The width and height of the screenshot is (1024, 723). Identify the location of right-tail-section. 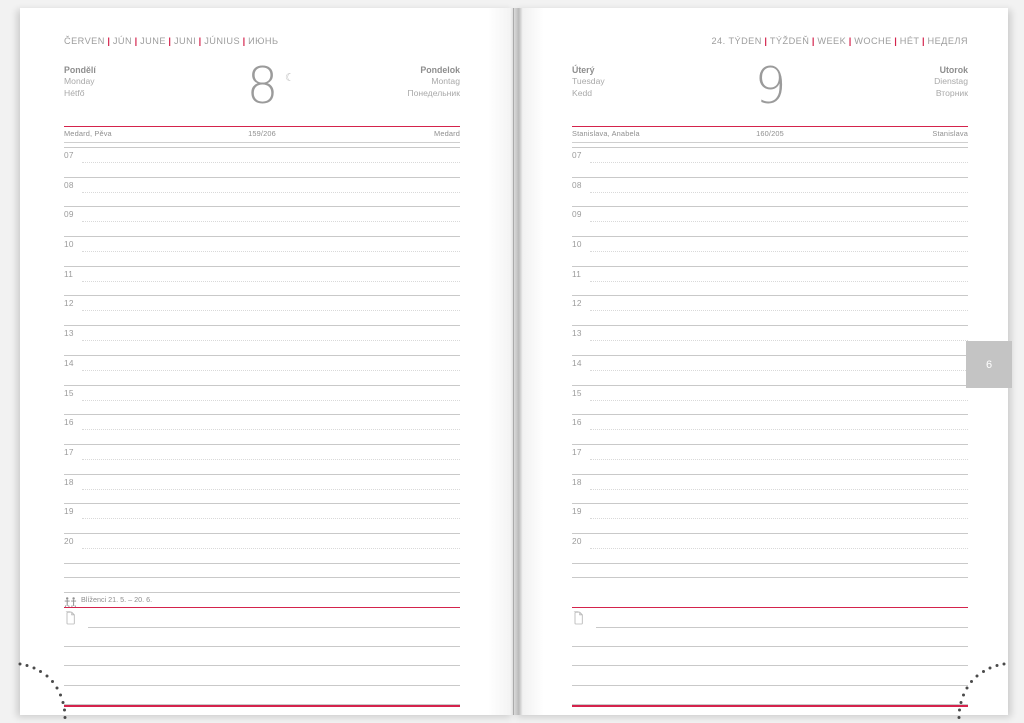
(770, 634).